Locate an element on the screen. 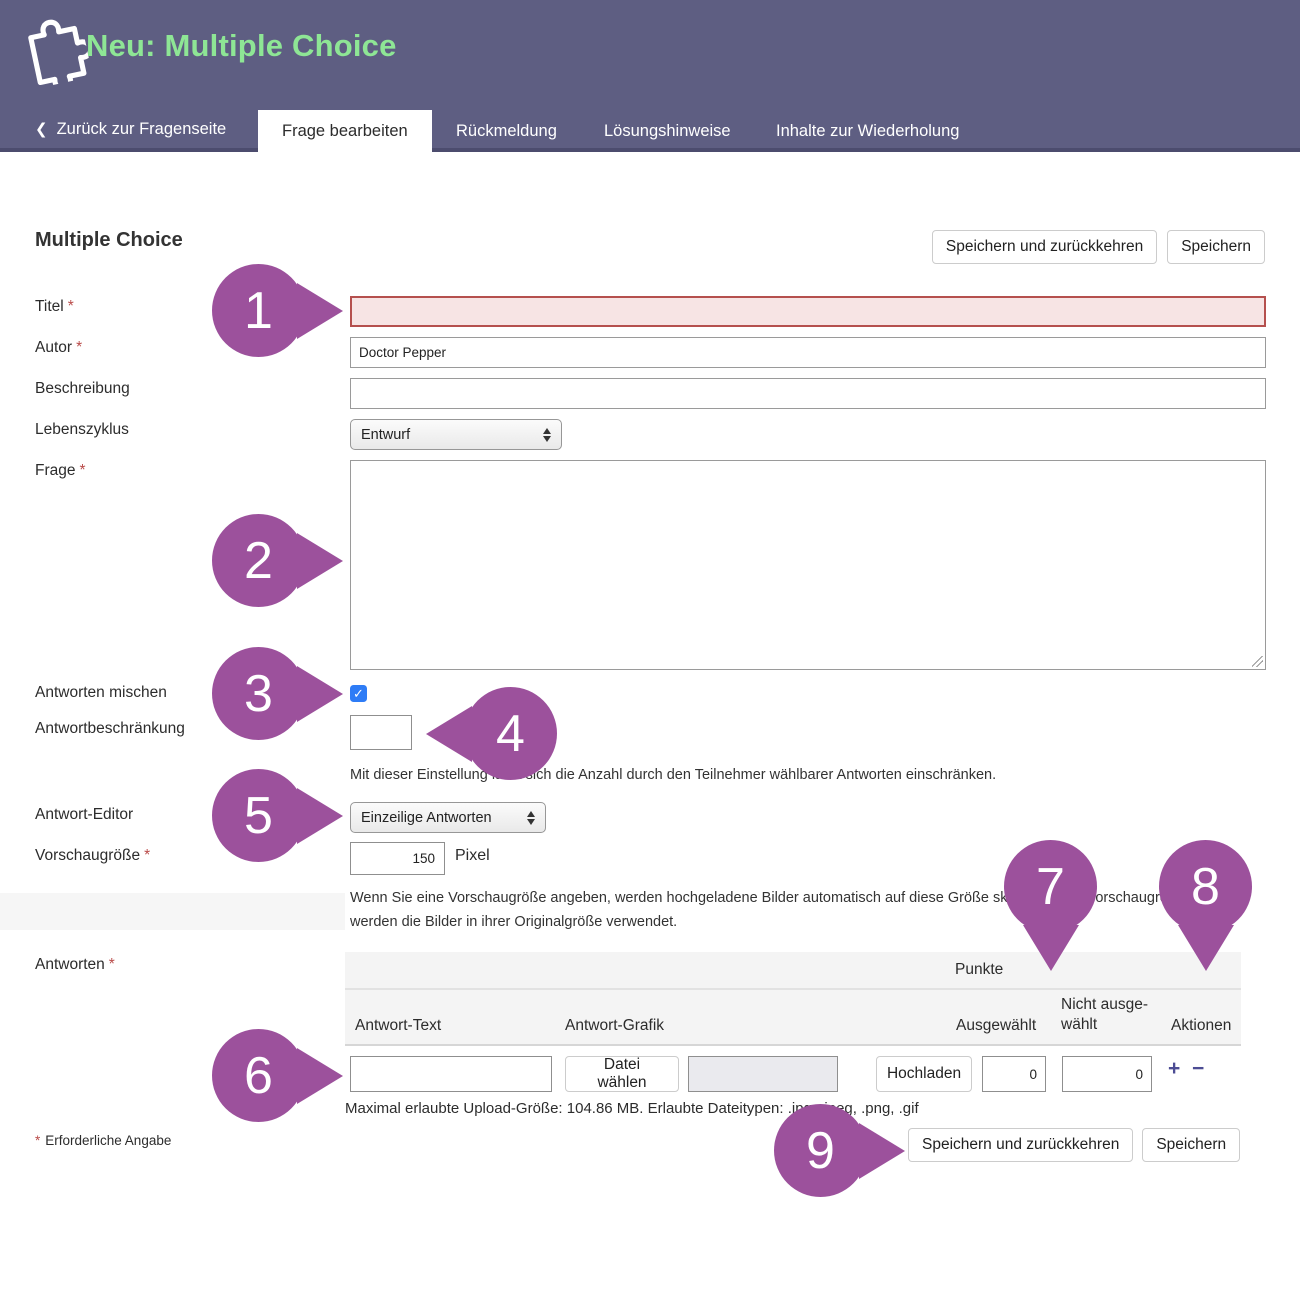  balloon-number: 6 is located at coordinates (258, 1075).